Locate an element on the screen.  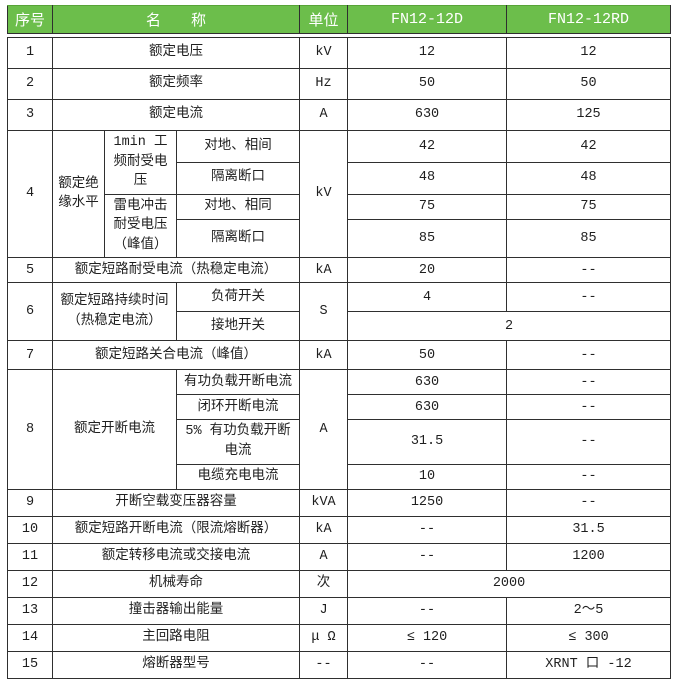
sub-label-cell: 闭环开断电流 is located at coordinates (238, 407).